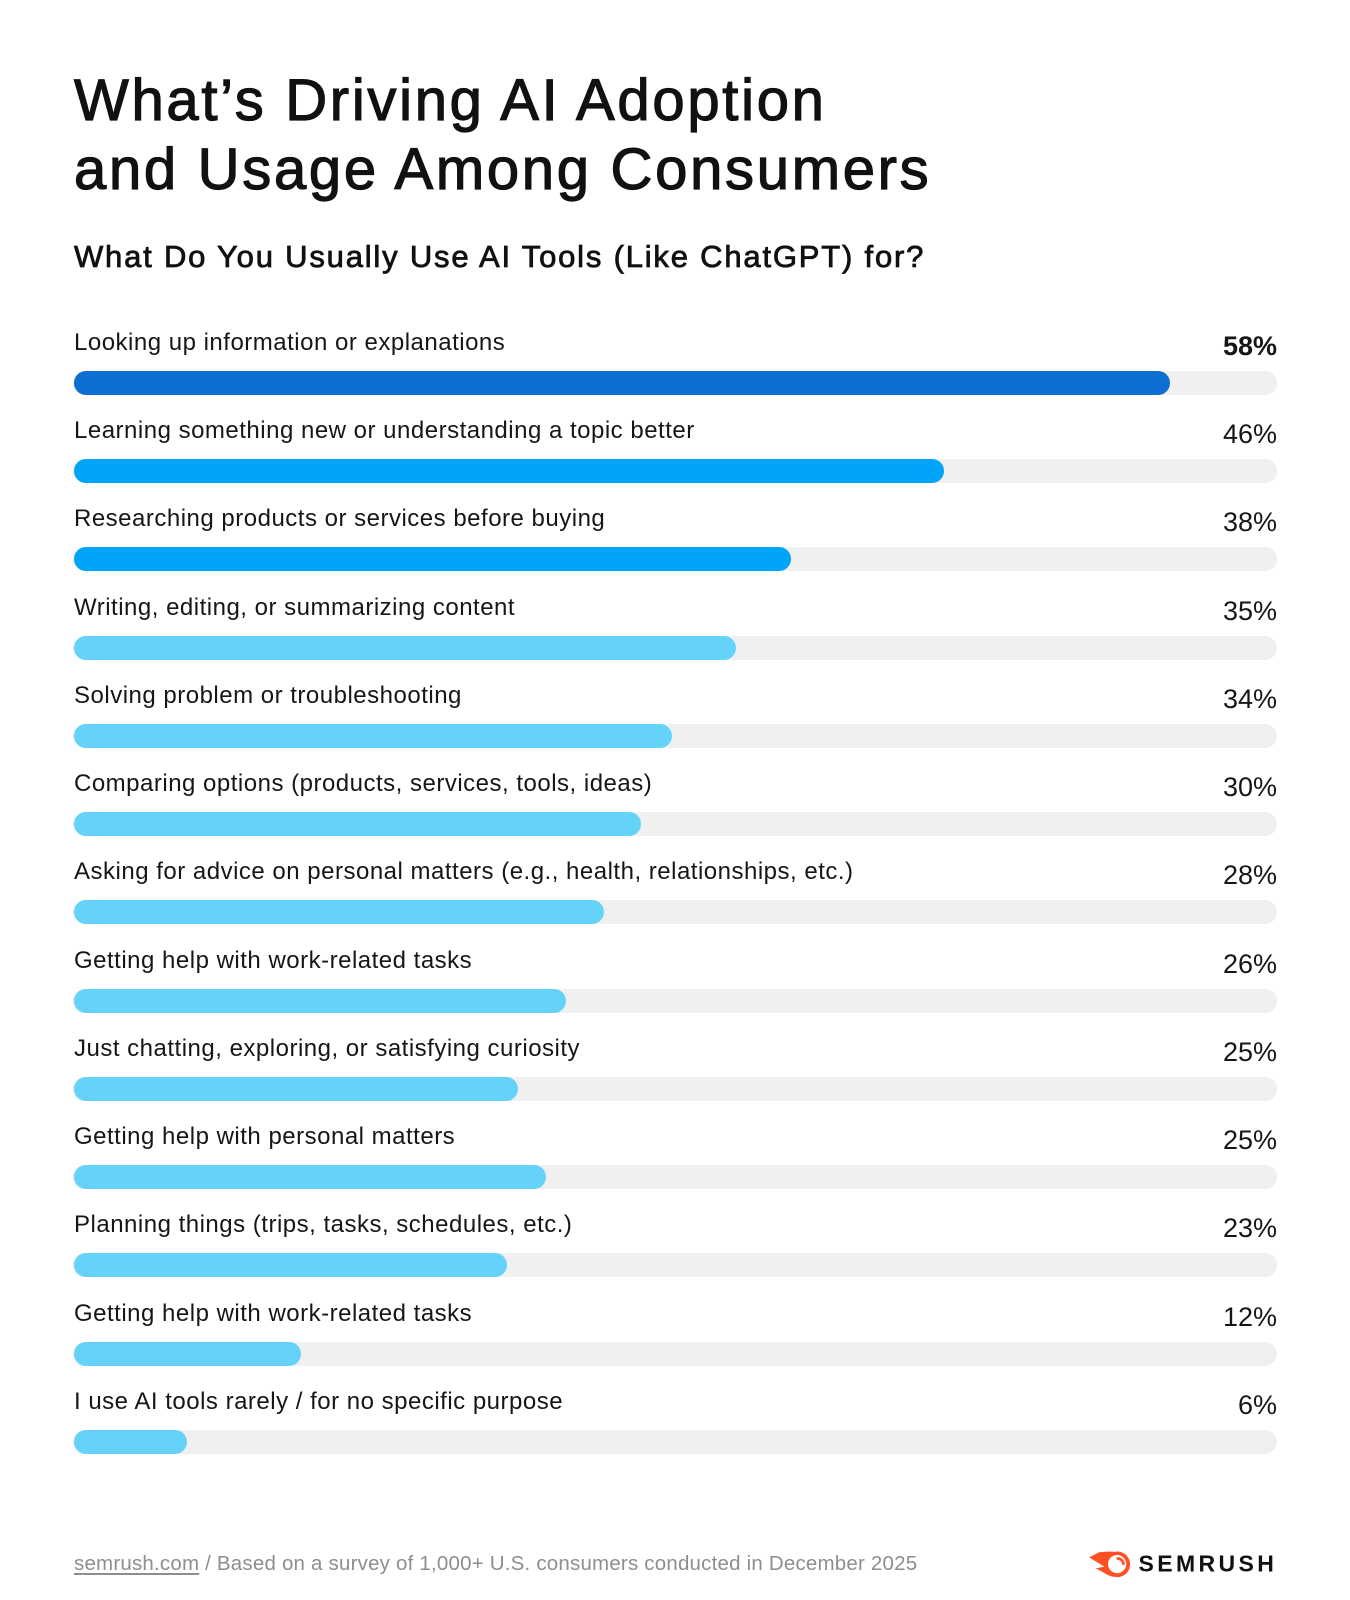 Image resolution: width=1350 pixels, height=1600 pixels. What do you see at coordinates (1208, 1563) in the screenshot?
I see `svg-text: SEMRUSH` at bounding box center [1208, 1563].